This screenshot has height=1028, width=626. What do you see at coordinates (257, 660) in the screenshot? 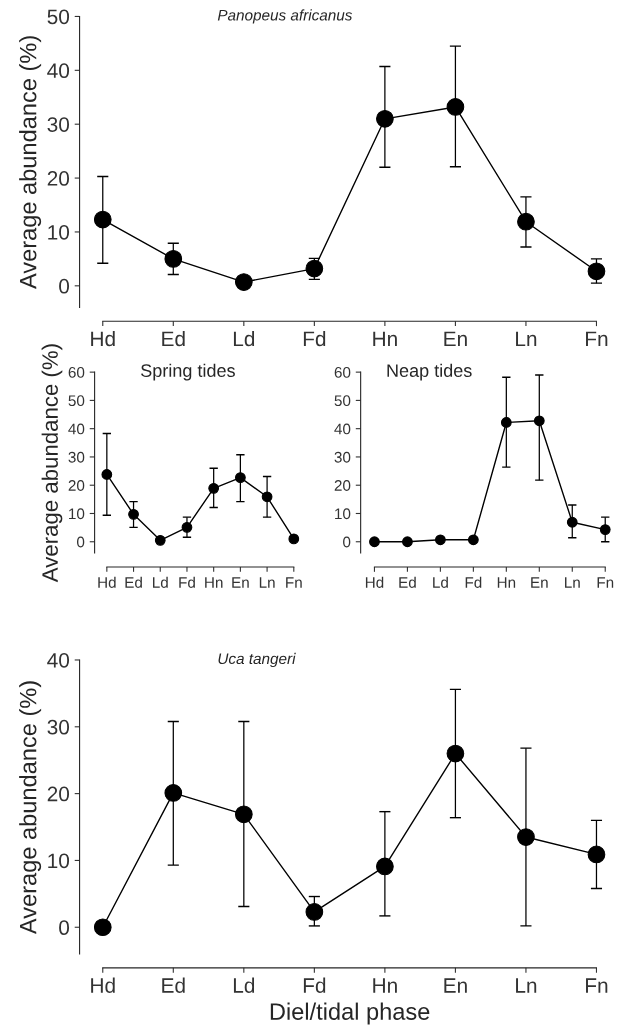
I see `chart-title: Uca tangeri` at bounding box center [257, 660].